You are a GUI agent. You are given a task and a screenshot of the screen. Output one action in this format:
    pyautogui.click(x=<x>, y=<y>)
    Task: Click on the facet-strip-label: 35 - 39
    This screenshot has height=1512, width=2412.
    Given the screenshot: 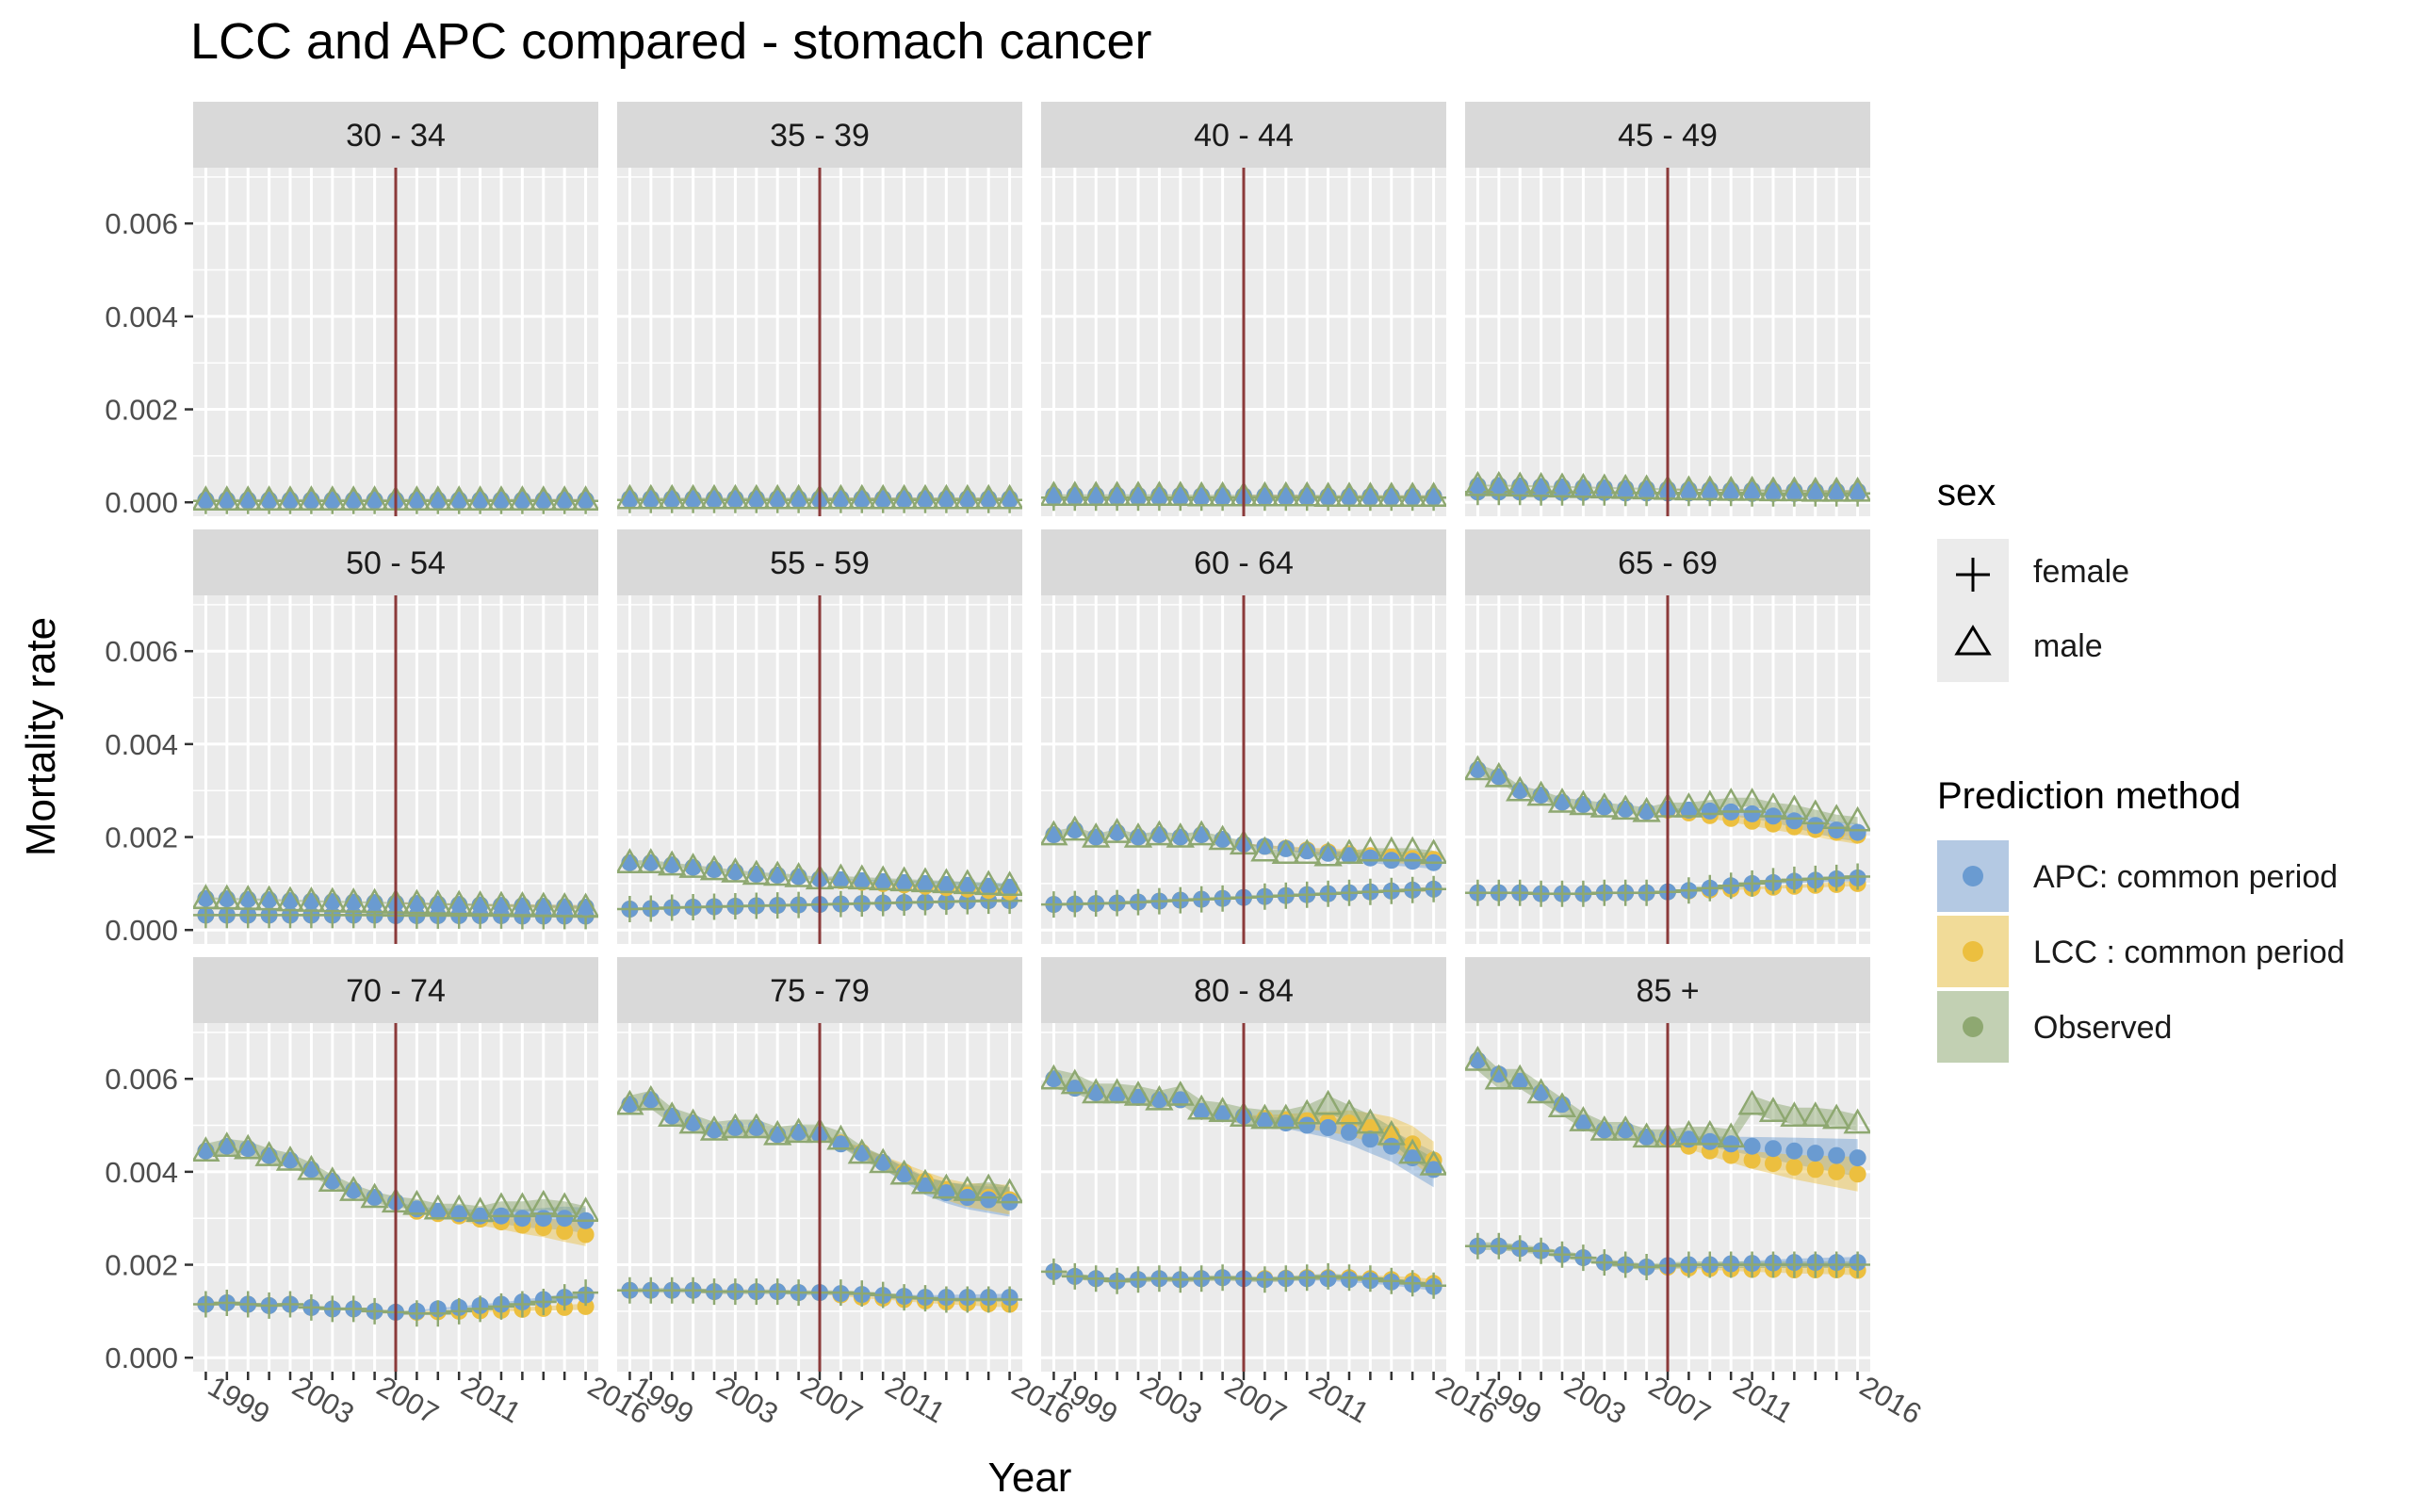 What is the action you would take?
    pyautogui.click(x=820, y=136)
    